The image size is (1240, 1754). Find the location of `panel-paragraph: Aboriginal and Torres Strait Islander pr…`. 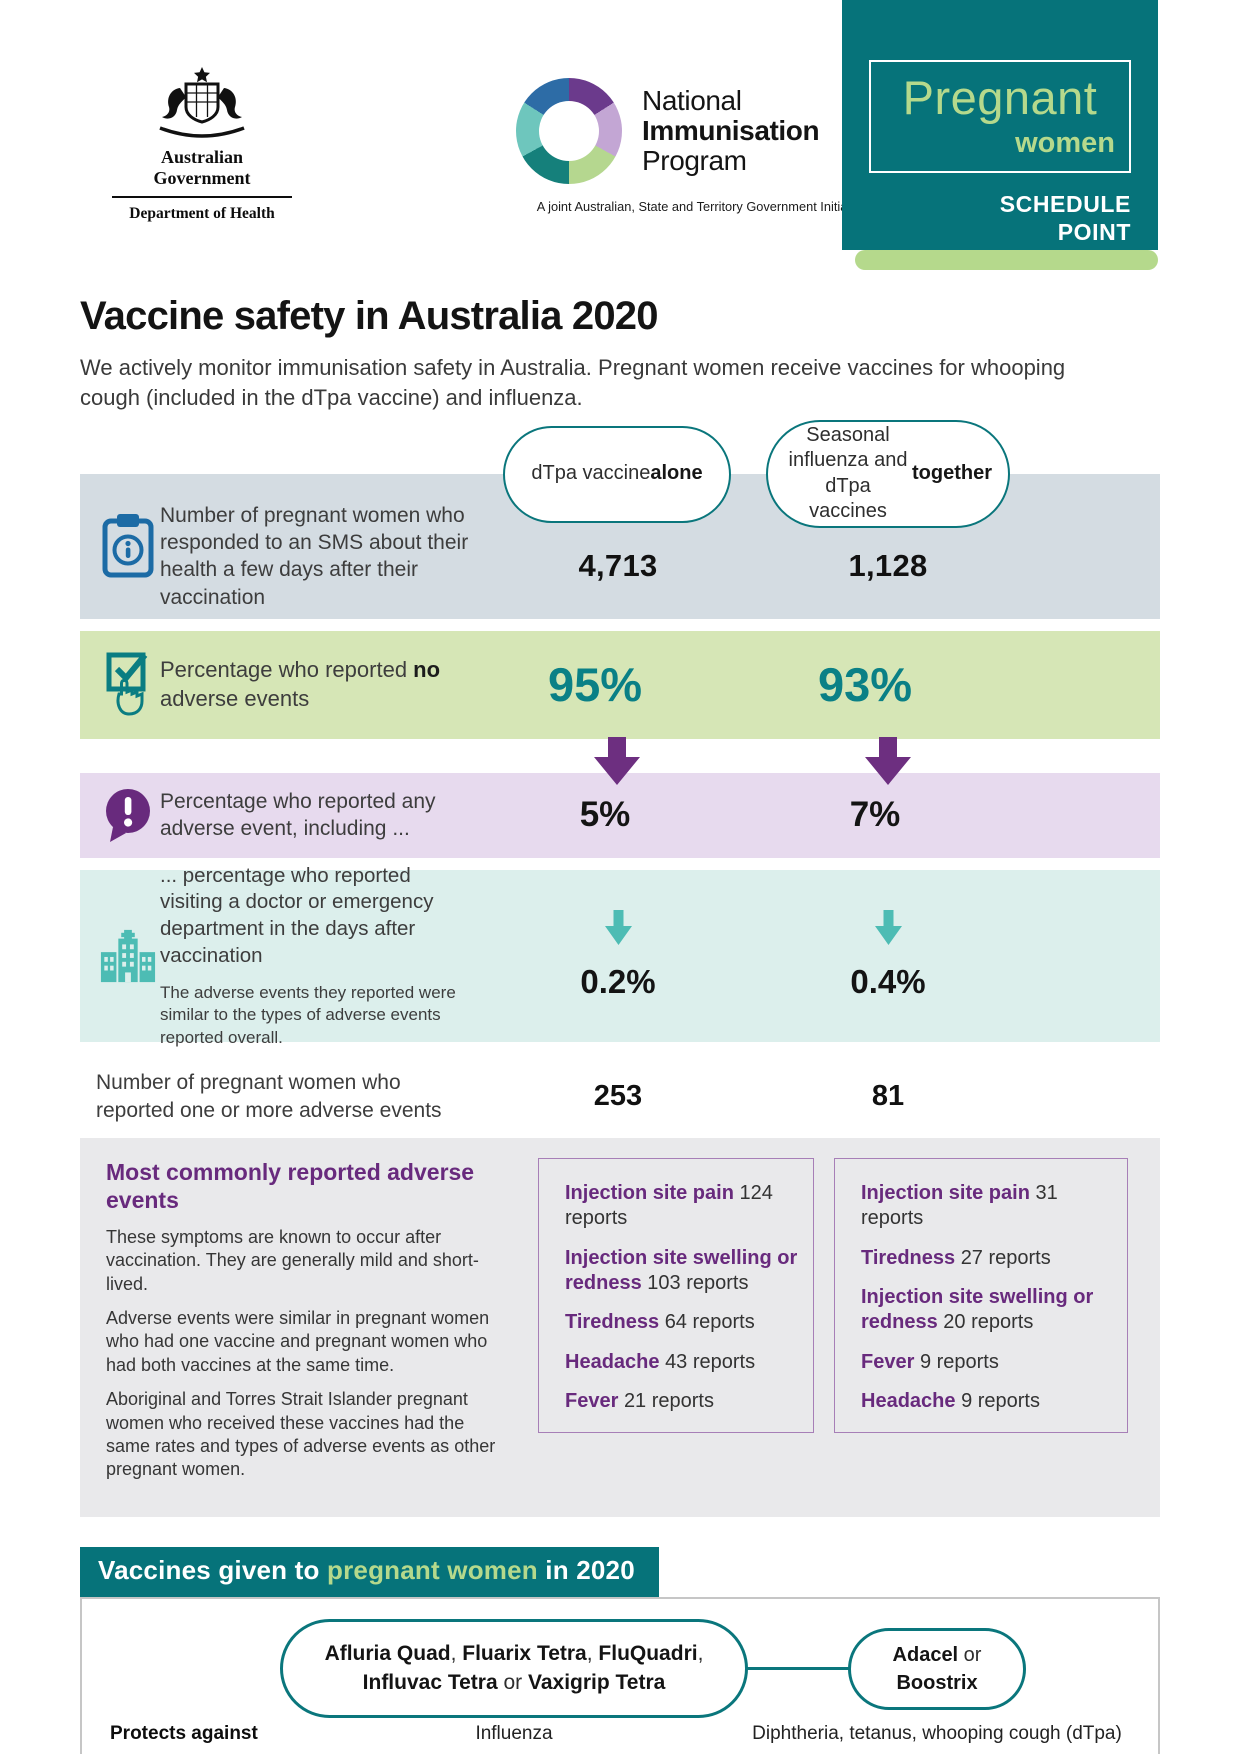

panel-paragraph: Aboriginal and Torres Strait Islander pr… is located at coordinates (301, 1434).